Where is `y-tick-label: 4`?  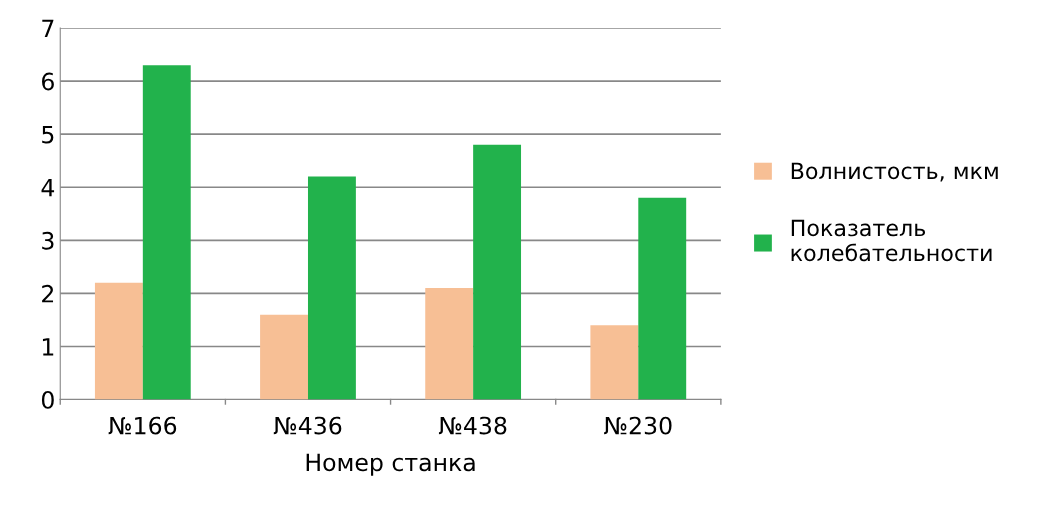
y-tick-label: 4 is located at coordinates (48, 188).